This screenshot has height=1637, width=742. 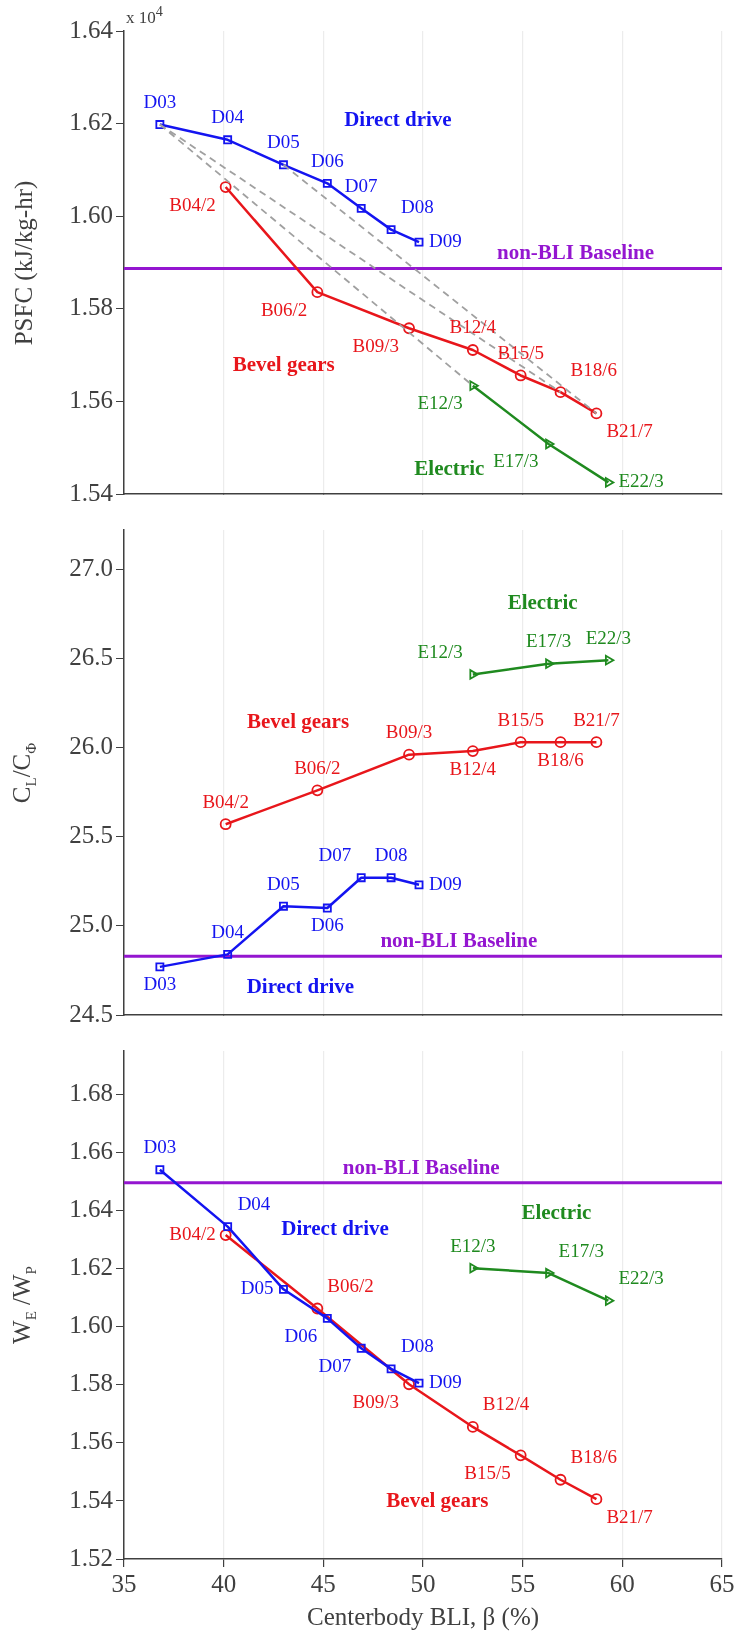 I want to click on x-tick-label: 35, so click(x=124, y=1583).